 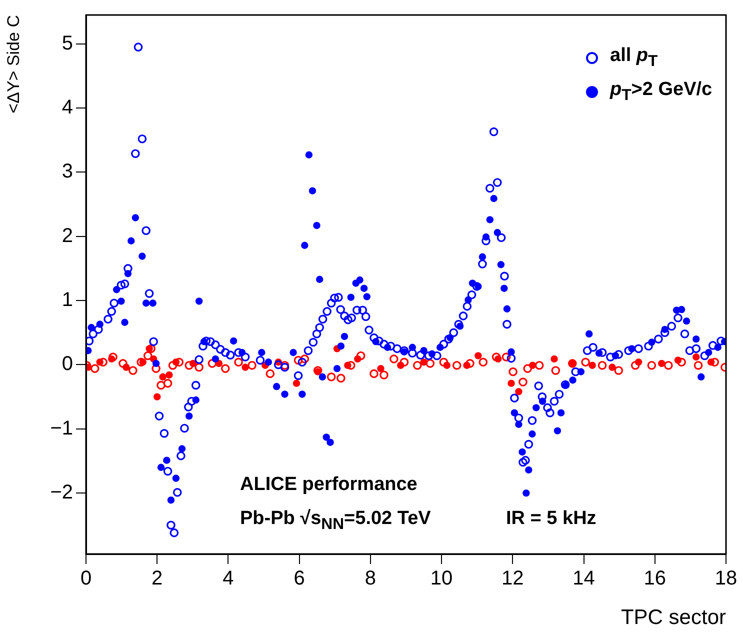 What do you see at coordinates (513, 579) in the screenshot?
I see `x-tick-label: 12` at bounding box center [513, 579].